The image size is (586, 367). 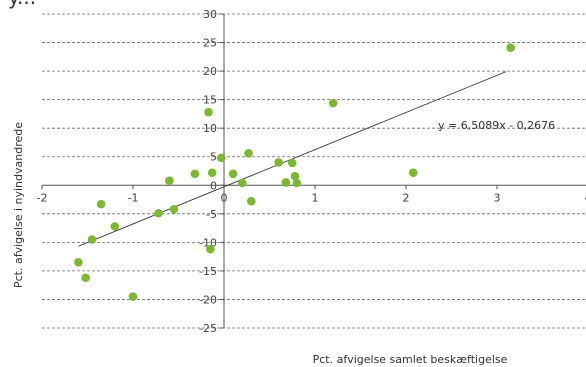 What do you see at coordinates (224, 197) in the screenshot?
I see `x-tick-label: 0` at bounding box center [224, 197].